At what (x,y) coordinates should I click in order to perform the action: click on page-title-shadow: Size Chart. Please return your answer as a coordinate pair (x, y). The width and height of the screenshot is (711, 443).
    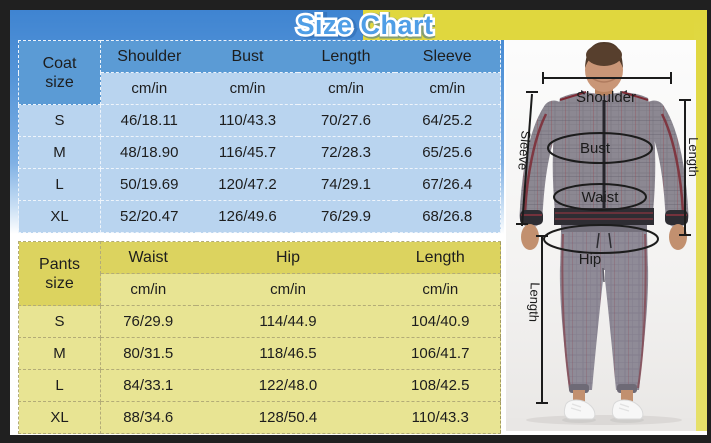
    Looking at the image, I should click on (366, 26).